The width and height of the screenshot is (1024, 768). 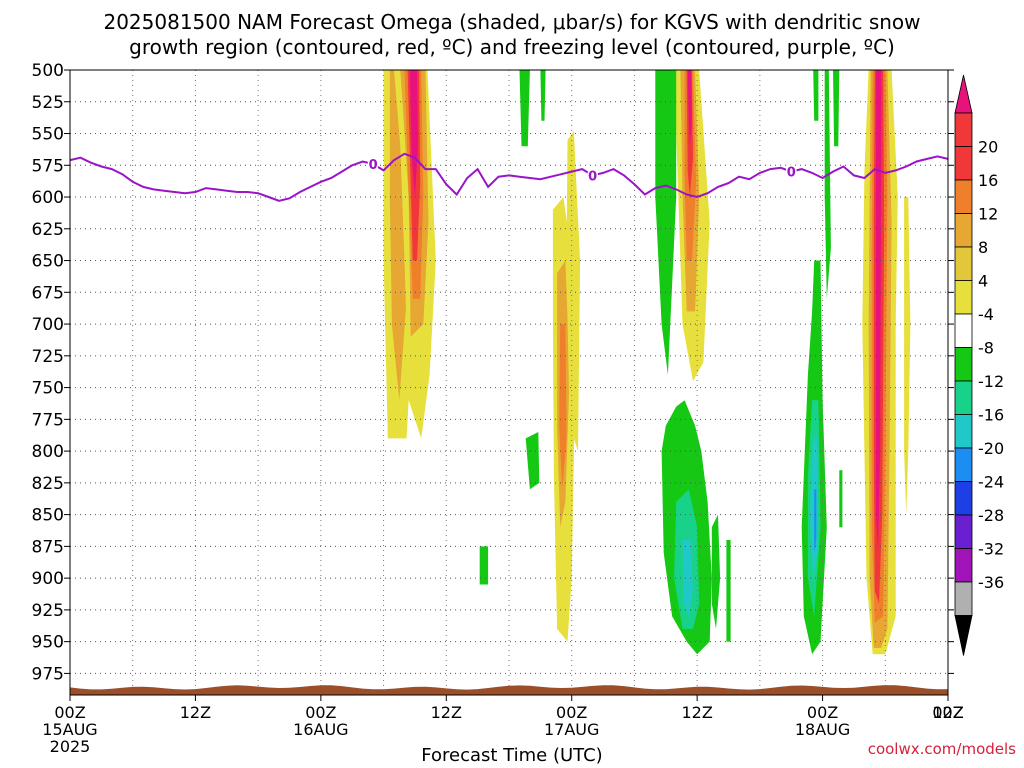 I want to click on colorbar-label-1: 16, so click(x=988, y=180).